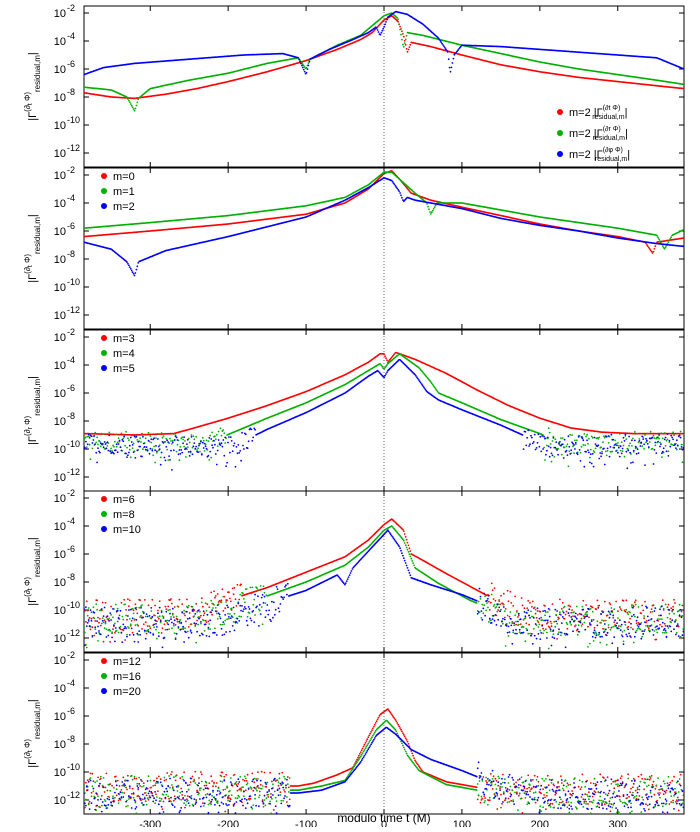 The width and height of the screenshot is (700, 832). I want to click on y-tick-exponent: -10, so click(73, 444).